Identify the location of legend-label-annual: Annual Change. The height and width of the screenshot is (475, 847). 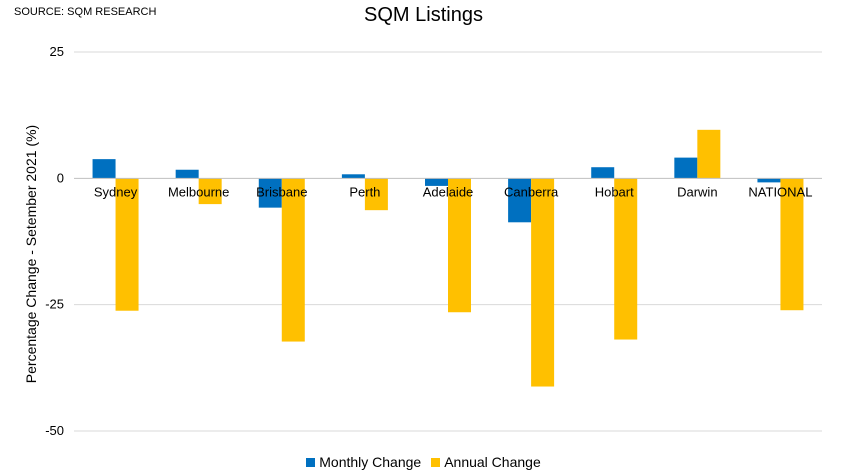
(492, 462).